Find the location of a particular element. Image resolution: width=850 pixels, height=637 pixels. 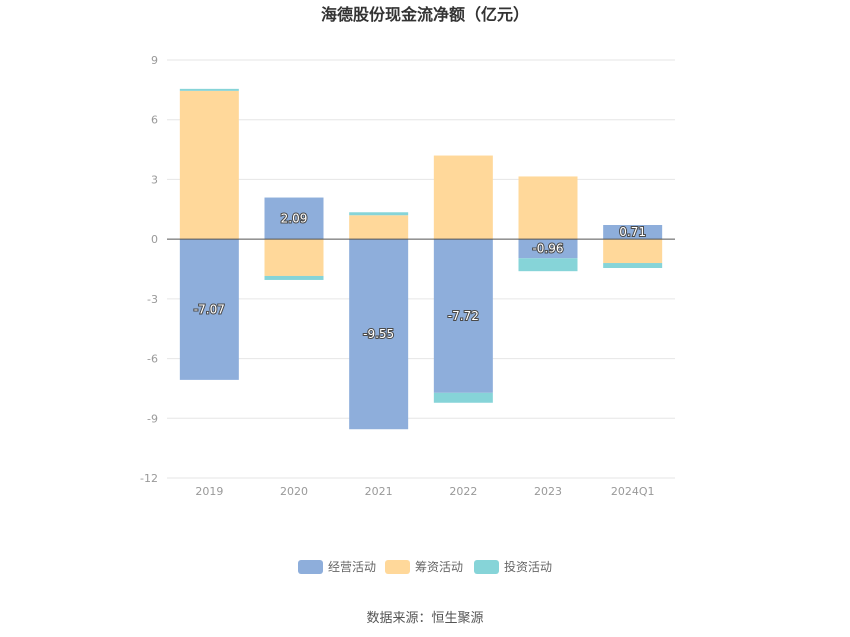

legend: 经营活动 筹资活动 投资活动 is located at coordinates (425, 566).